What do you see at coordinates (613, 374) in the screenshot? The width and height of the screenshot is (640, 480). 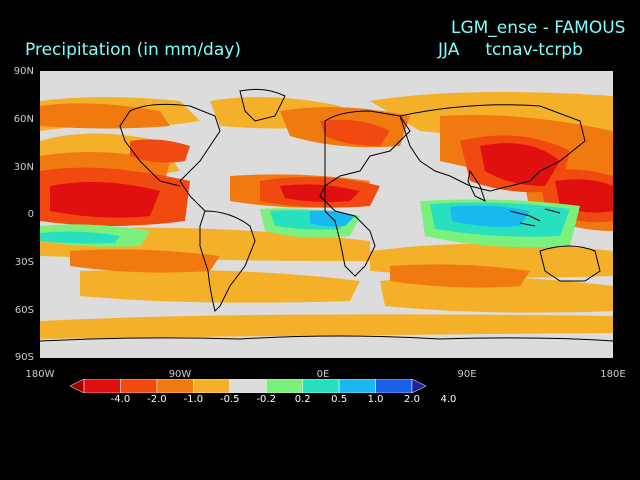 I see `lon-tick-180e: 180E` at bounding box center [613, 374].